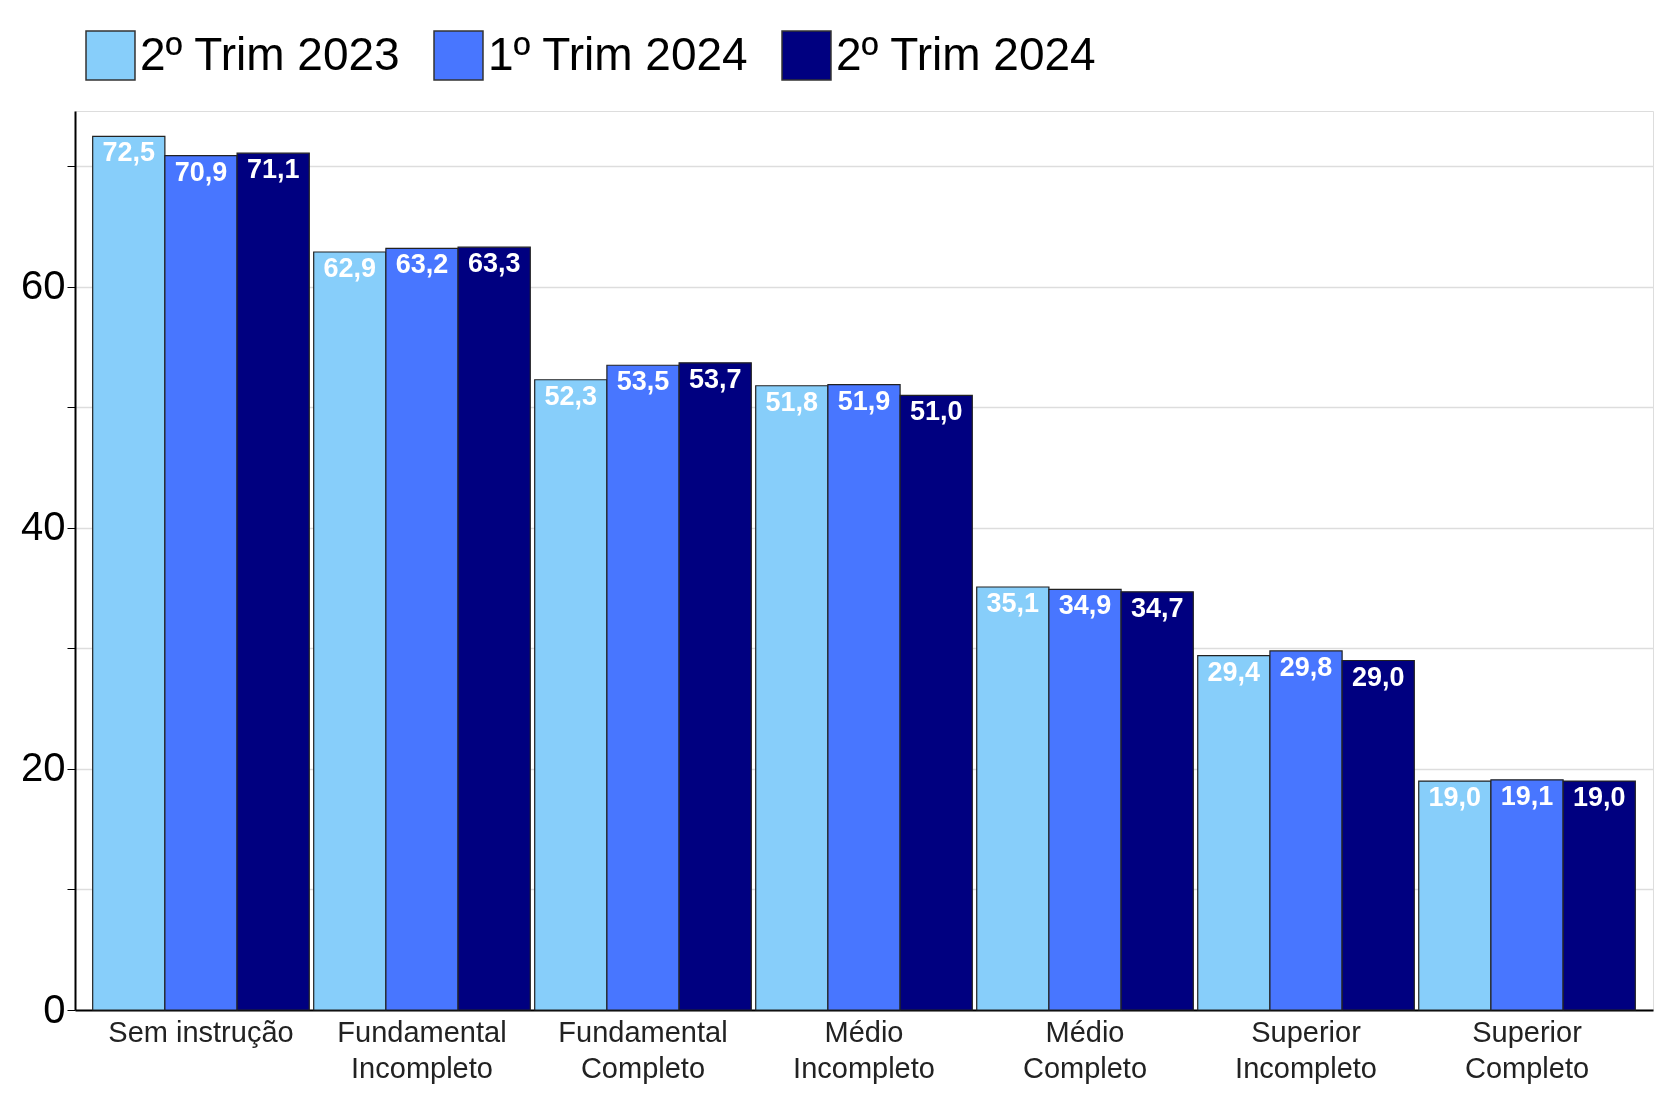 Image resolution: width=1673 pixels, height=1103 pixels. Describe the element at coordinates (494, 263) in the screenshot. I see `data-label: 63,3` at that location.